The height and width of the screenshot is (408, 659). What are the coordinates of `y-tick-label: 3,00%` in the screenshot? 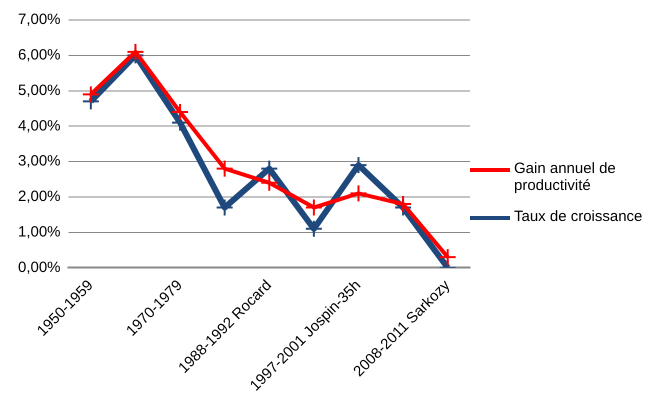 It's located at (39, 161).